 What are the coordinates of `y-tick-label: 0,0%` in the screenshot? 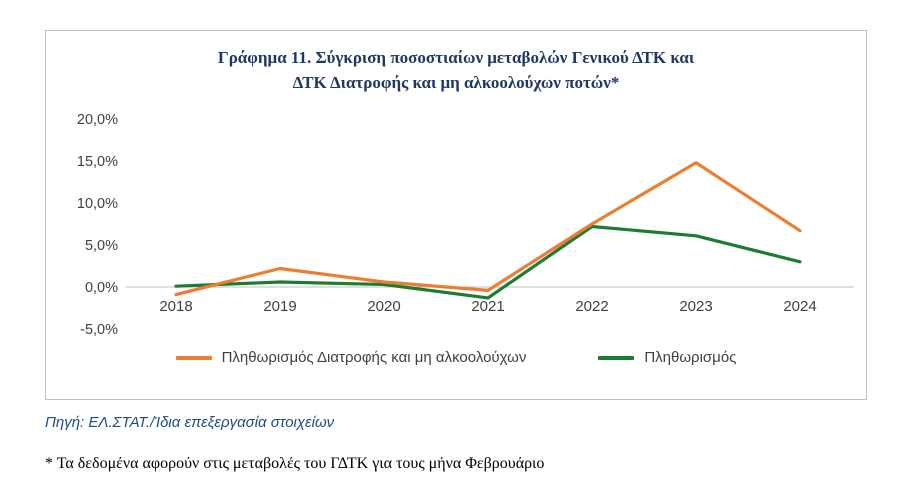 It's located at (101, 288).